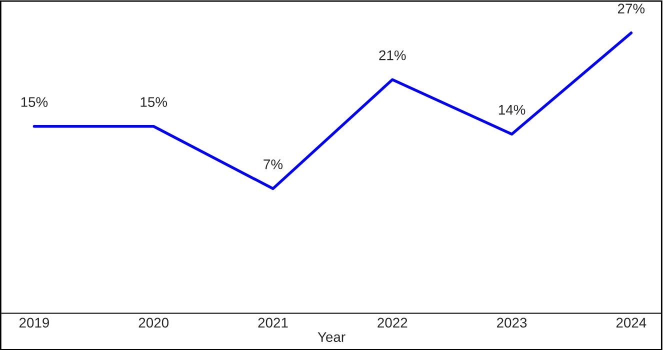  I want to click on data-label: 14%, so click(512, 109).